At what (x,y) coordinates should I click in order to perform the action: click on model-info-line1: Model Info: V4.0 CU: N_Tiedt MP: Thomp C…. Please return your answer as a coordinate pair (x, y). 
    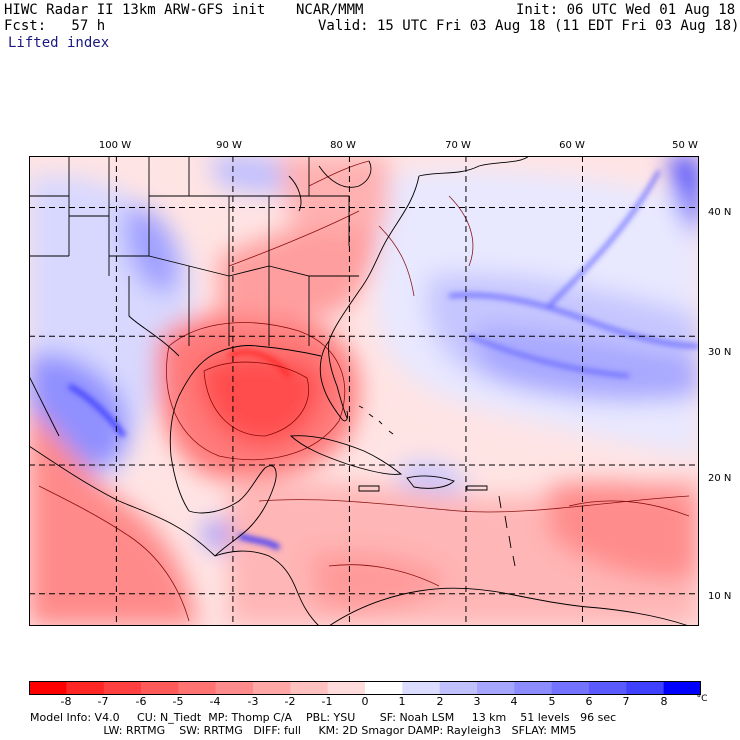
    Looking at the image, I should click on (323, 717).